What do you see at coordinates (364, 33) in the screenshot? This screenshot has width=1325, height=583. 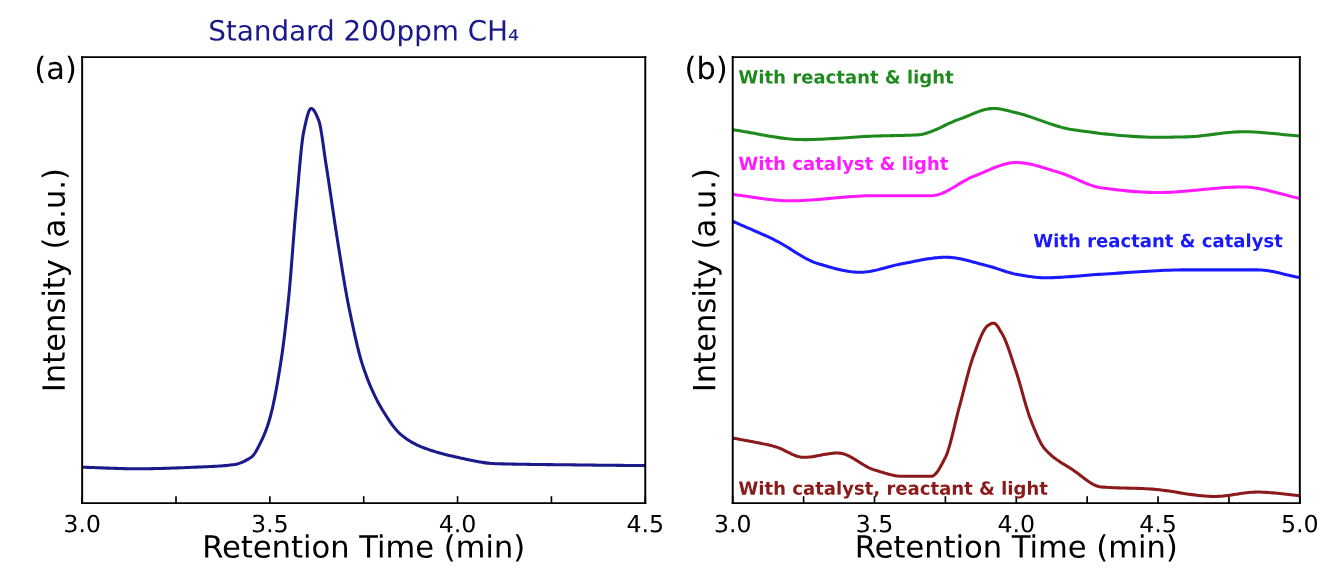 I see `chart-title: Standard 200ppm CH₄` at bounding box center [364, 33].